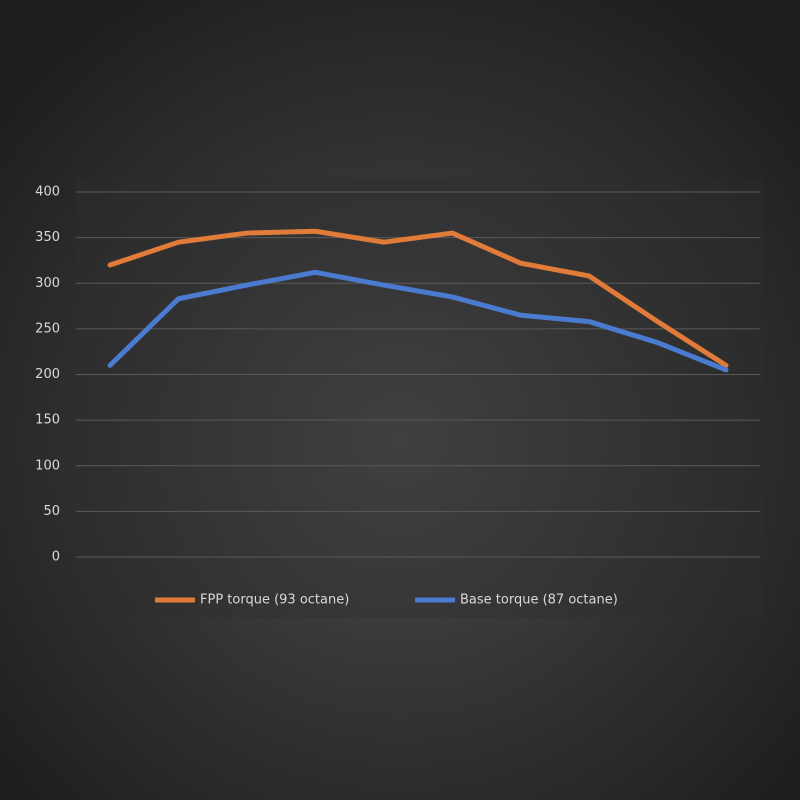 Image resolution: width=800 pixels, height=800 pixels. Describe the element at coordinates (47, 328) in the screenshot. I see `y-tick-label: 250` at that location.